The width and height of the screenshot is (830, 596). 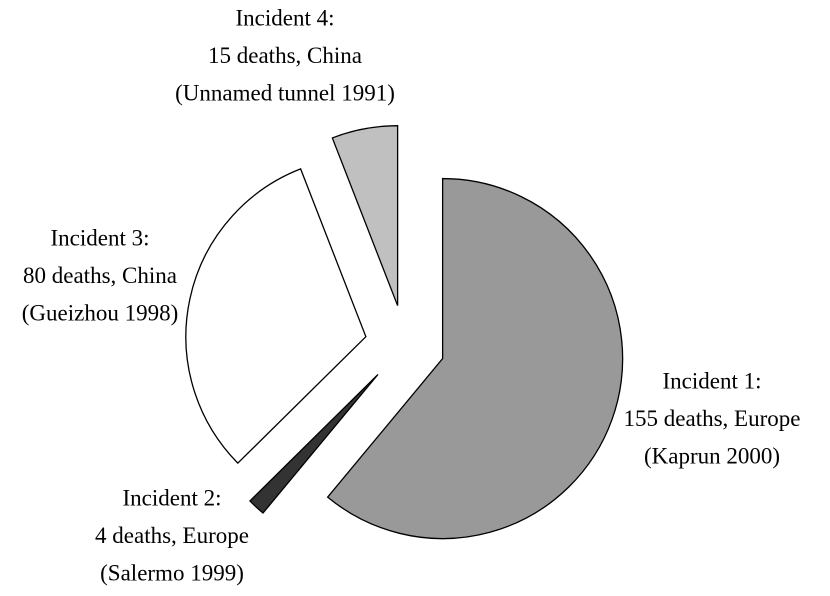 What do you see at coordinates (172, 535) in the screenshot?
I see `slice-value-label: 4 deaths, Europe` at bounding box center [172, 535].